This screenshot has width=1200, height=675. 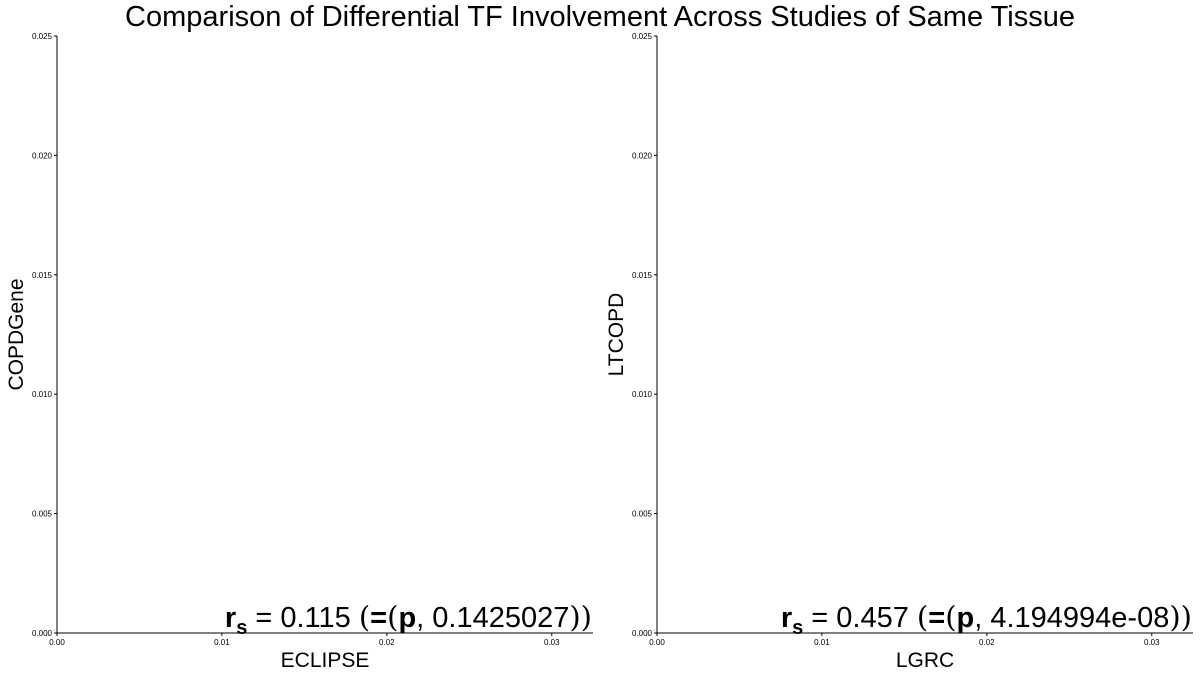 I want to click on annotation-part: , 4.194994e-08, so click(x=1071, y=618).